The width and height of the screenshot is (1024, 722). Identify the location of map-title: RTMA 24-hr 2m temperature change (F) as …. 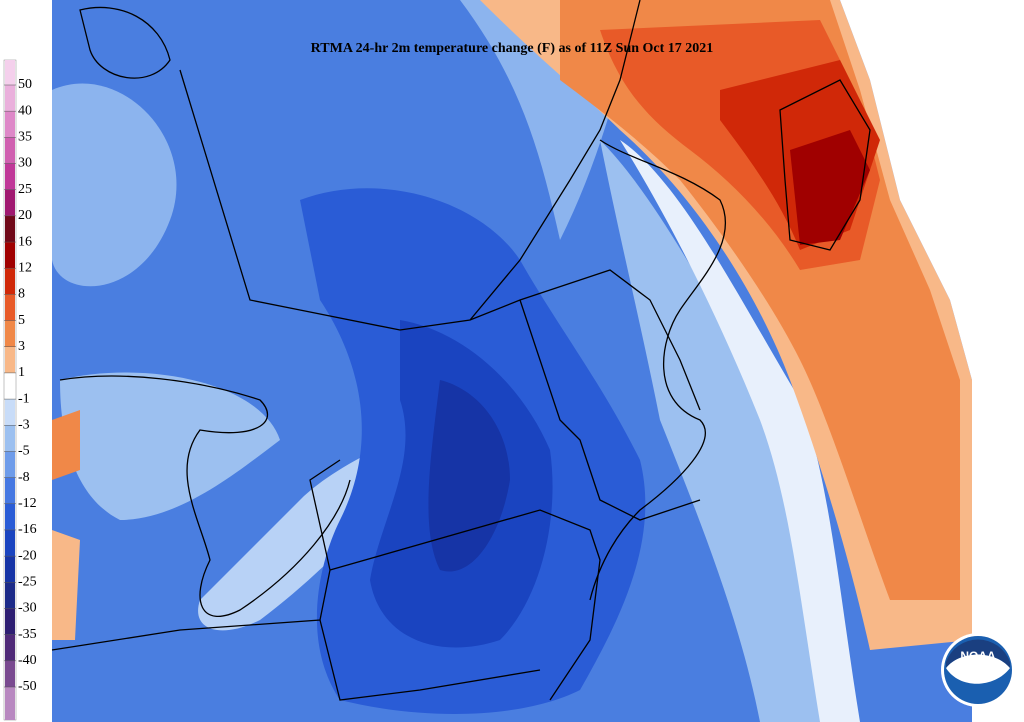
(512, 48).